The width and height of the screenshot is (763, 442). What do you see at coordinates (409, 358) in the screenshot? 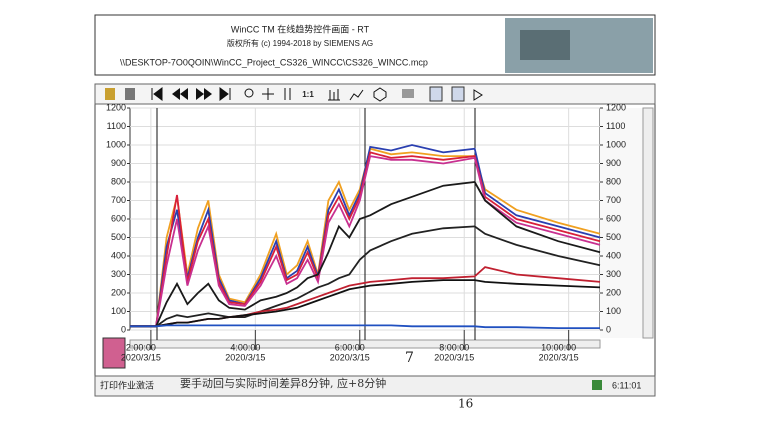
I see `handwritten-note: 7` at bounding box center [409, 358].